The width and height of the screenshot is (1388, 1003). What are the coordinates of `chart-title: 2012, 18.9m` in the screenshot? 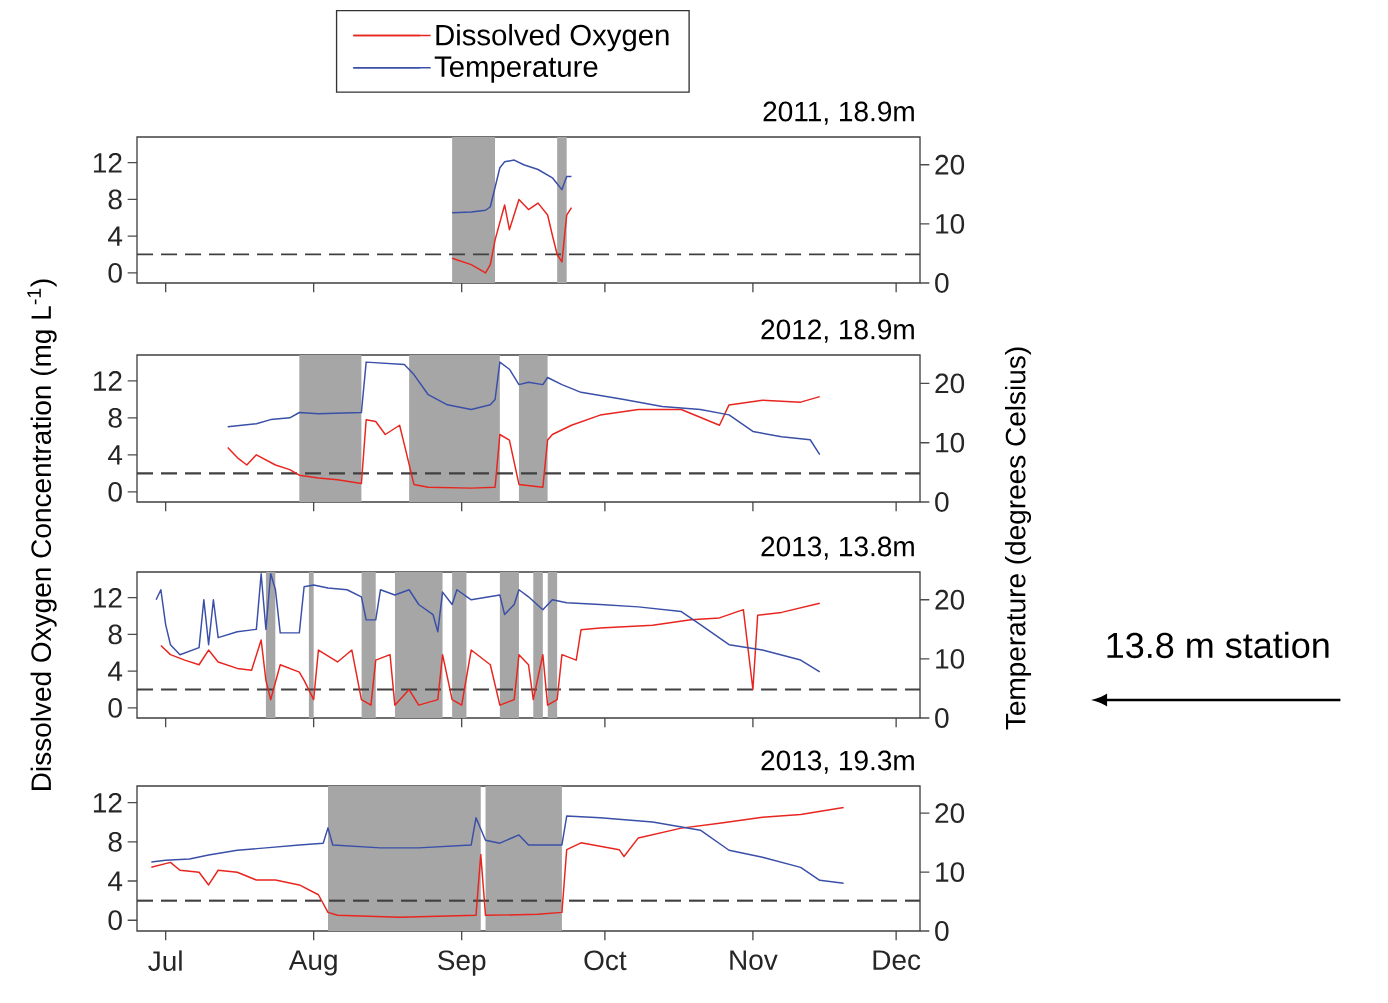 It's located at (837, 331).